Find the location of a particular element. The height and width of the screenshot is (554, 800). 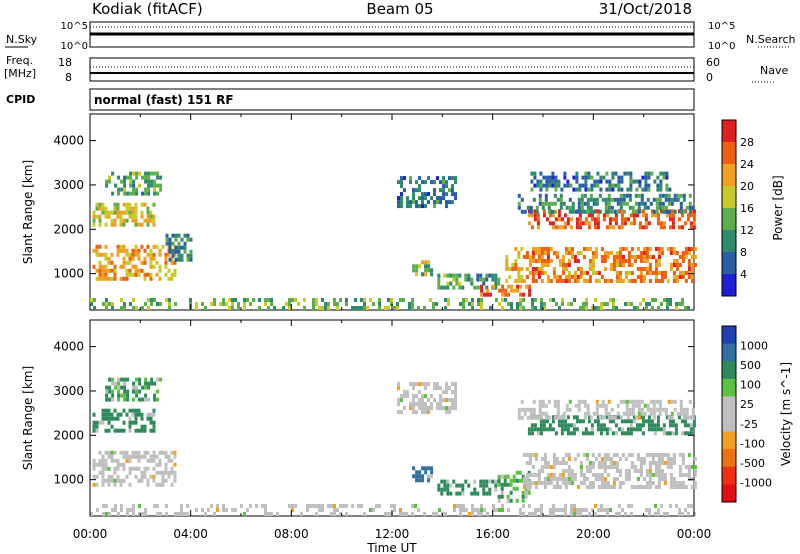

y-axis-label: Slant Range [km] is located at coordinates (28, 212).